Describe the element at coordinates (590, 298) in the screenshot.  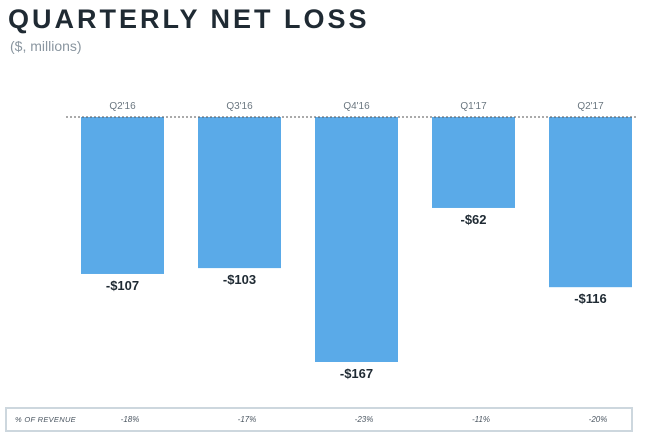
I see `bar-value-label: -$116` at that location.